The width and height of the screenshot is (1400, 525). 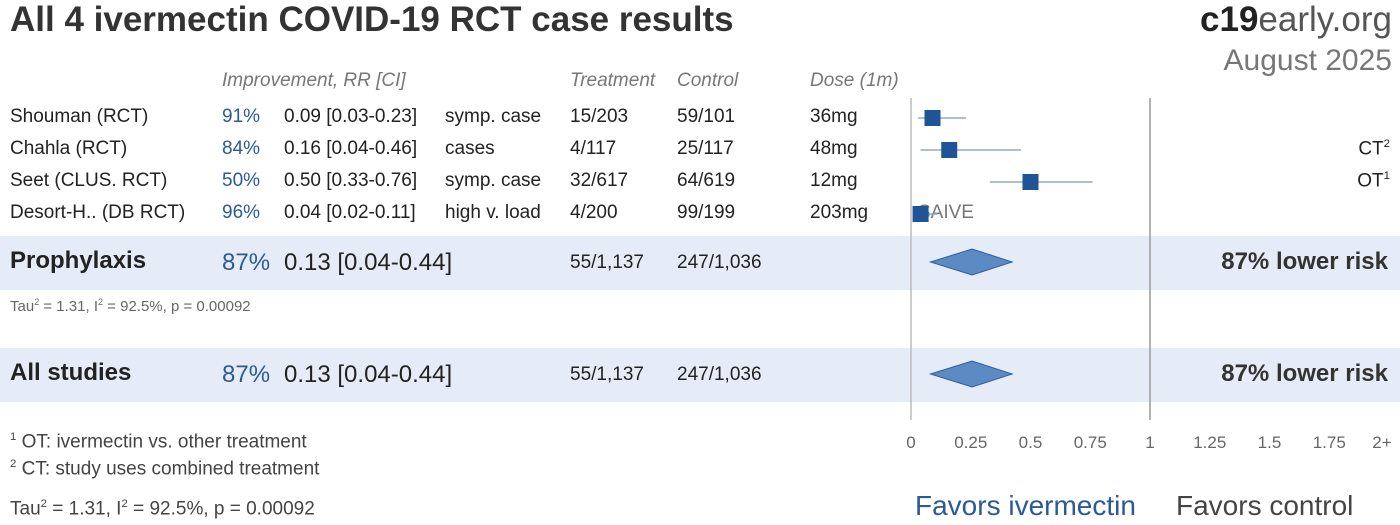 What do you see at coordinates (1270, 442) in the screenshot?
I see `tick-label: 1.5` at bounding box center [1270, 442].